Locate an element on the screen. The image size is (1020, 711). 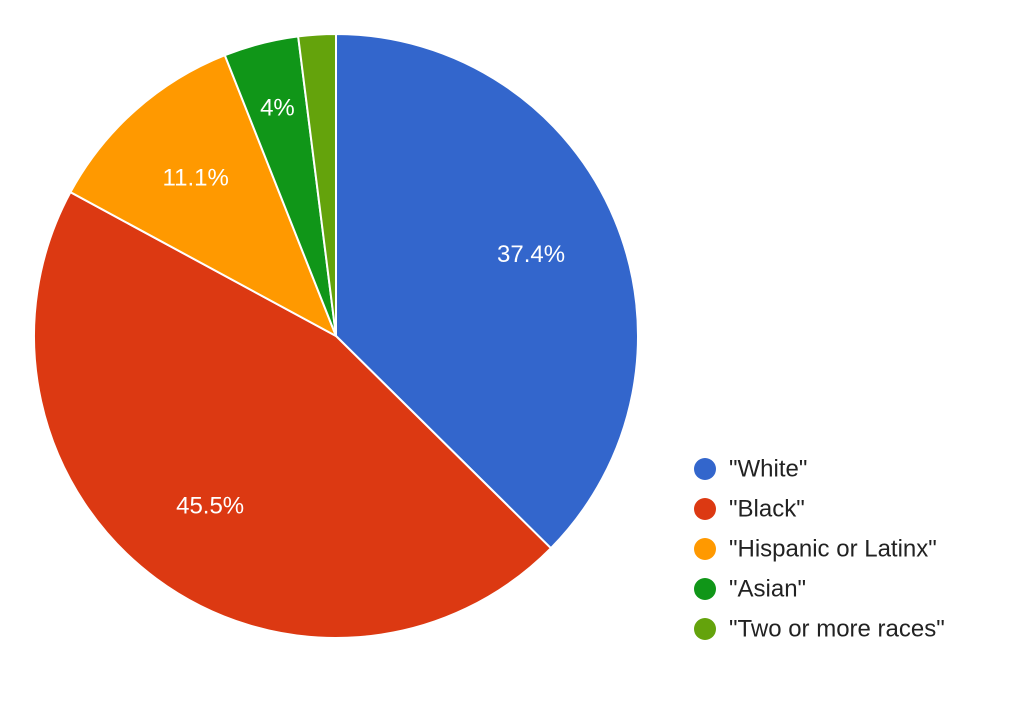
legend-label: "Black" is located at coordinates (767, 509).